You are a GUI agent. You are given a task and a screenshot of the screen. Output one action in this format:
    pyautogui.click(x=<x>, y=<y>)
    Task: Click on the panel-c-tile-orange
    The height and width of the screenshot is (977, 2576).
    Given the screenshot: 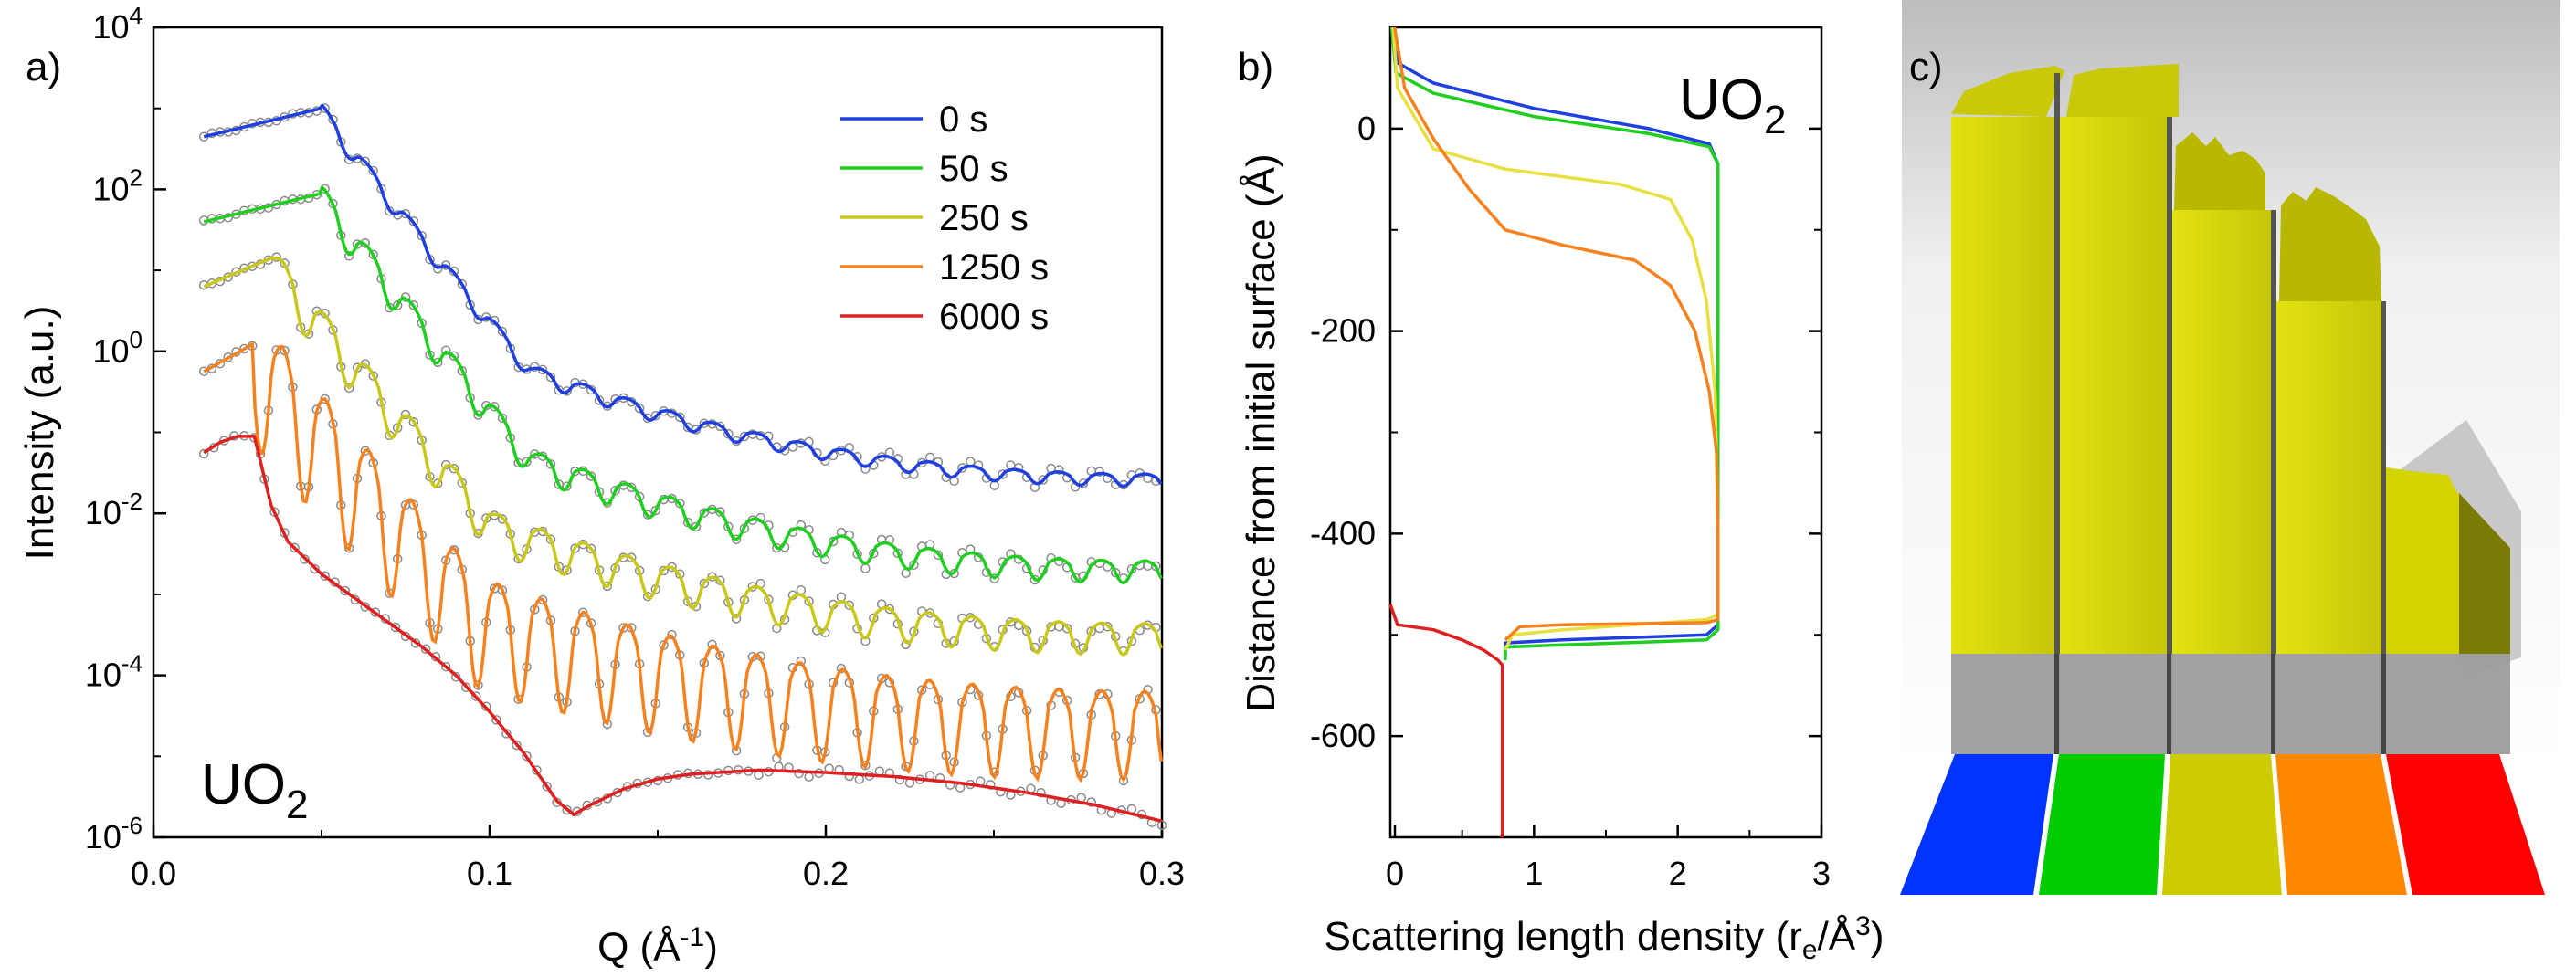 What is the action you would take?
    pyautogui.click(x=2341, y=824)
    